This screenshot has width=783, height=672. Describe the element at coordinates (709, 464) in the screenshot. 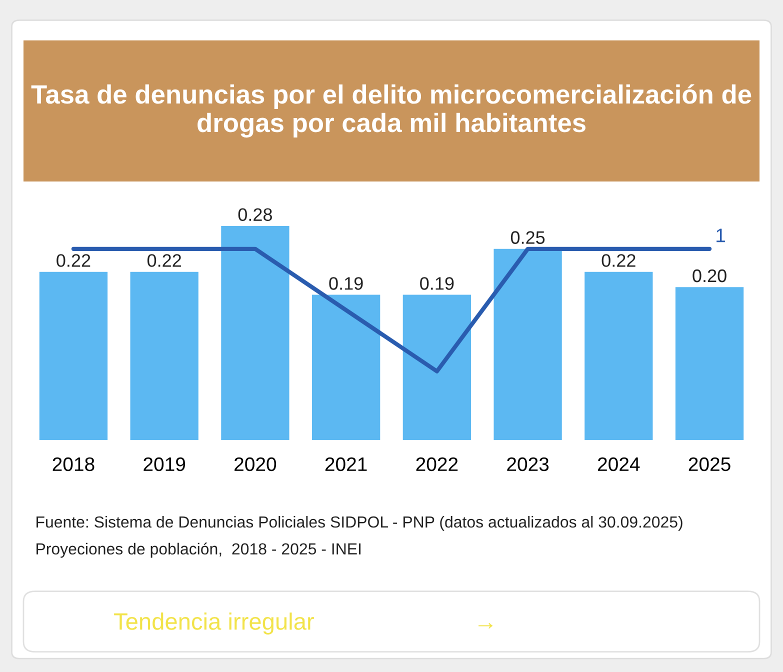

I see `x-tick-label: 2025` at that location.